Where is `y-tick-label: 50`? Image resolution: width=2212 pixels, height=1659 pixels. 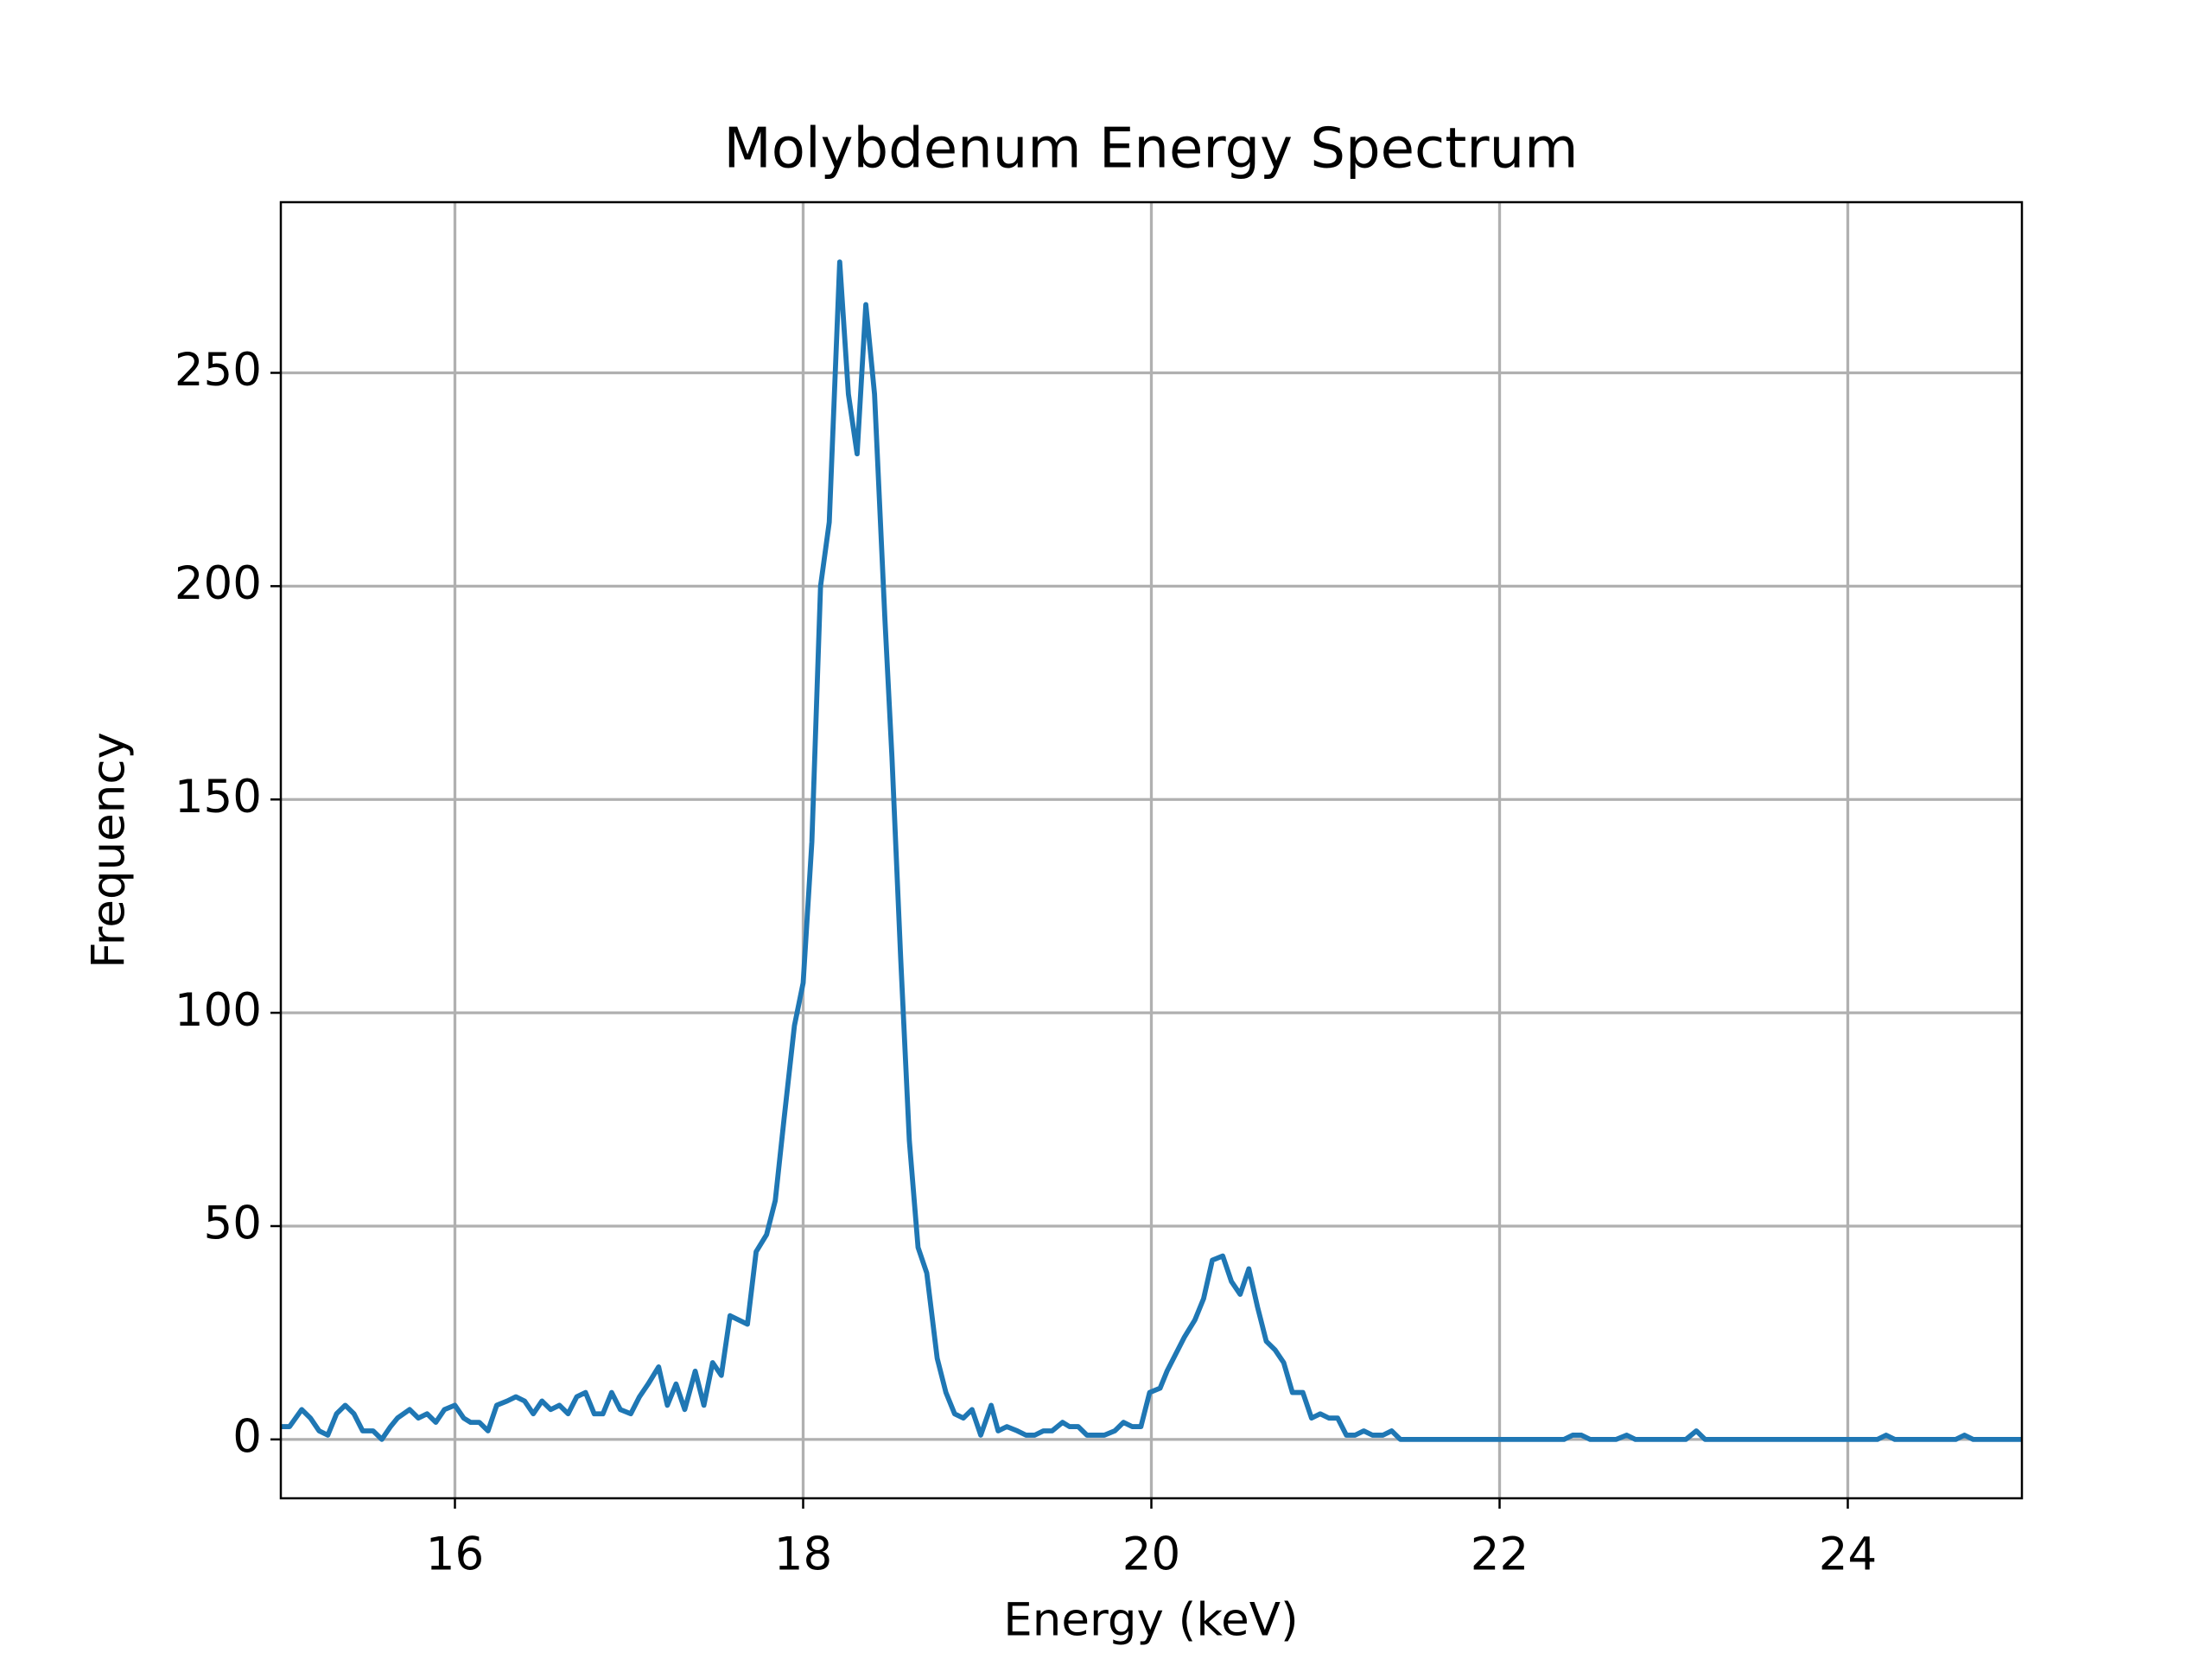
y-tick-label: 50 is located at coordinates (233, 1224).